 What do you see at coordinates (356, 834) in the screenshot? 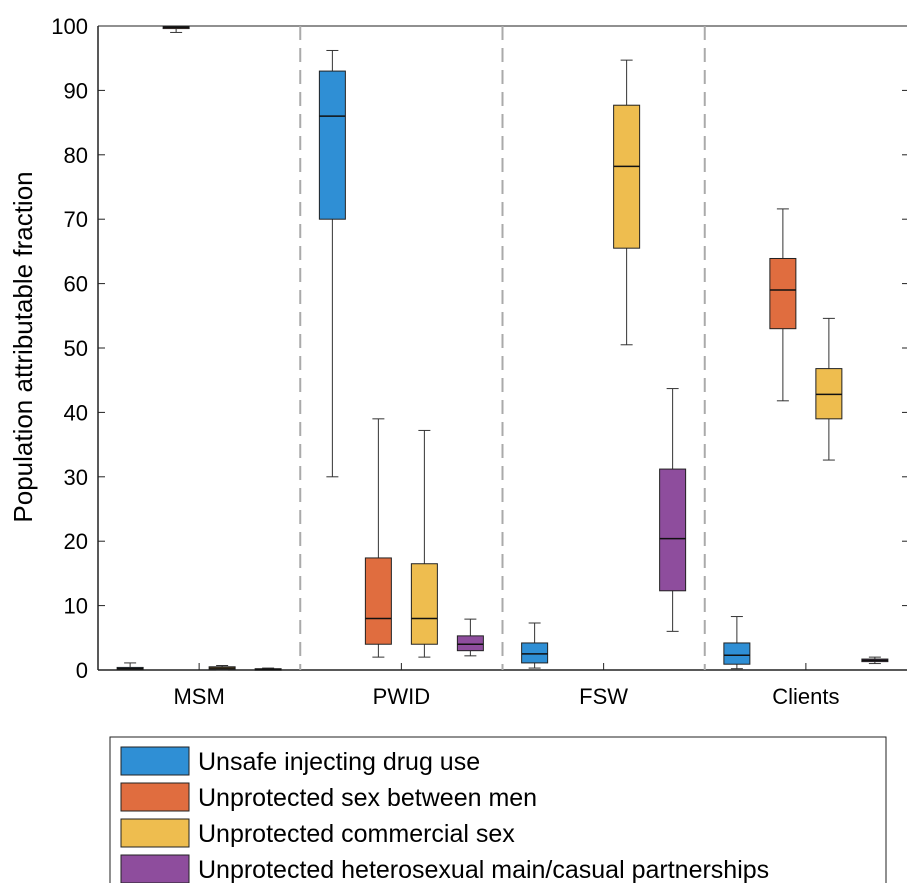
I see `legend-label: Unprotected commercial sex` at bounding box center [356, 834].